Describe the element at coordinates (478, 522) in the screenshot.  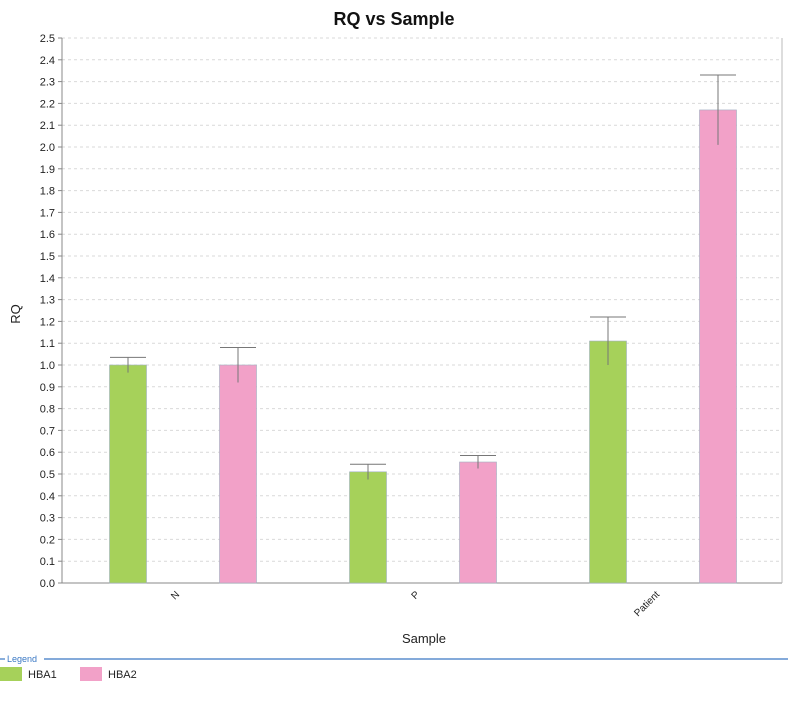
I see `bar-hba2-p` at that location.